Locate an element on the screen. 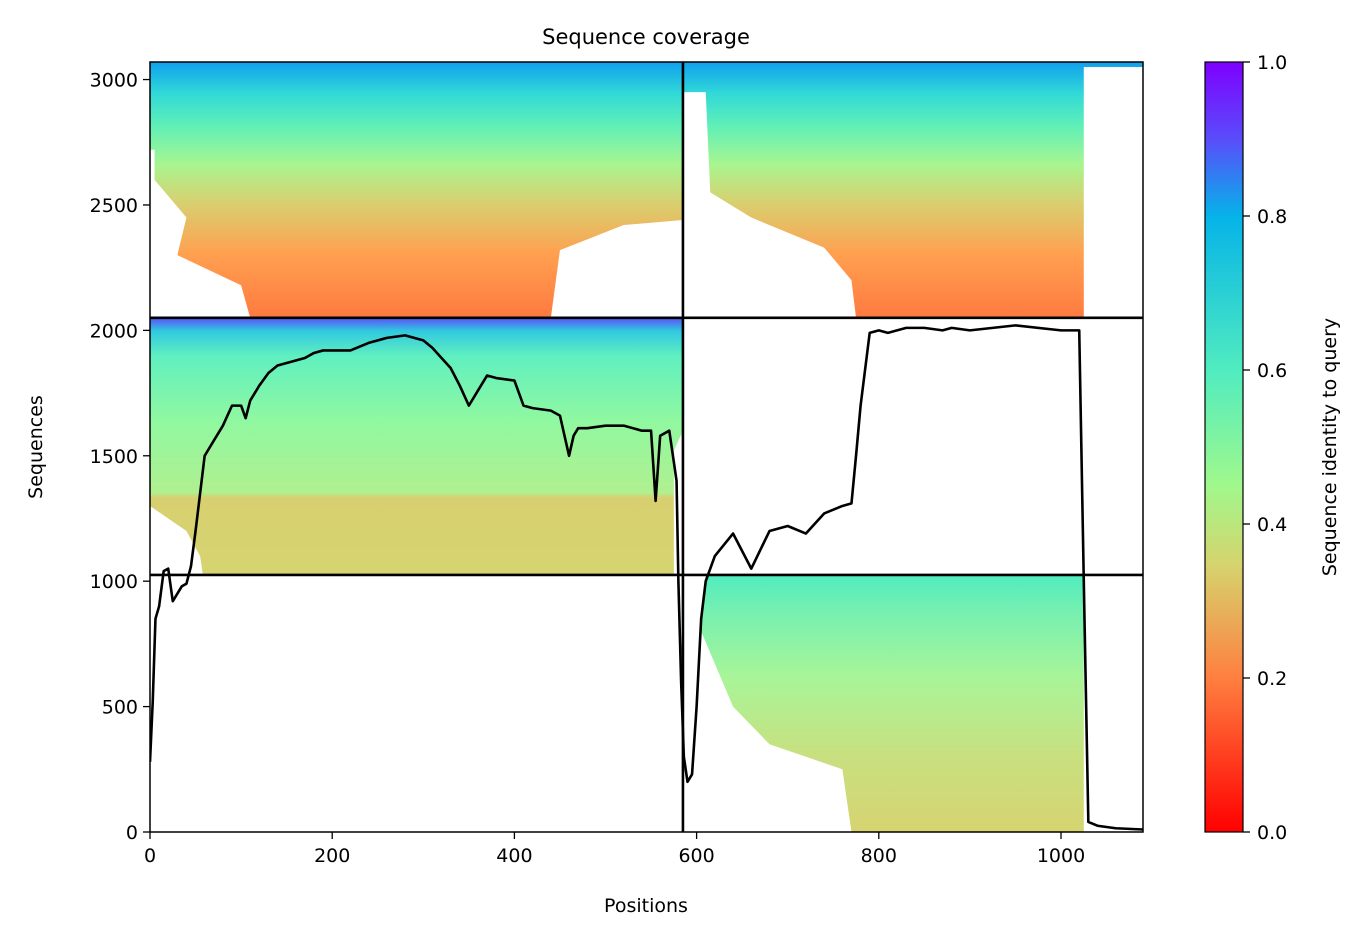 This screenshot has height=939, width=1364. x-tick-label: 400 is located at coordinates (514, 856).